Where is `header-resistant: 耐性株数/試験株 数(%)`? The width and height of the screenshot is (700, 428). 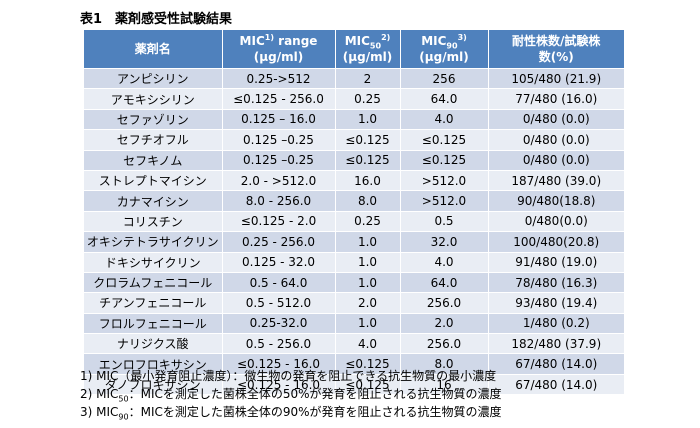
header-resistant: 耐性株数/試験株 数(%) is located at coordinates (556, 49).